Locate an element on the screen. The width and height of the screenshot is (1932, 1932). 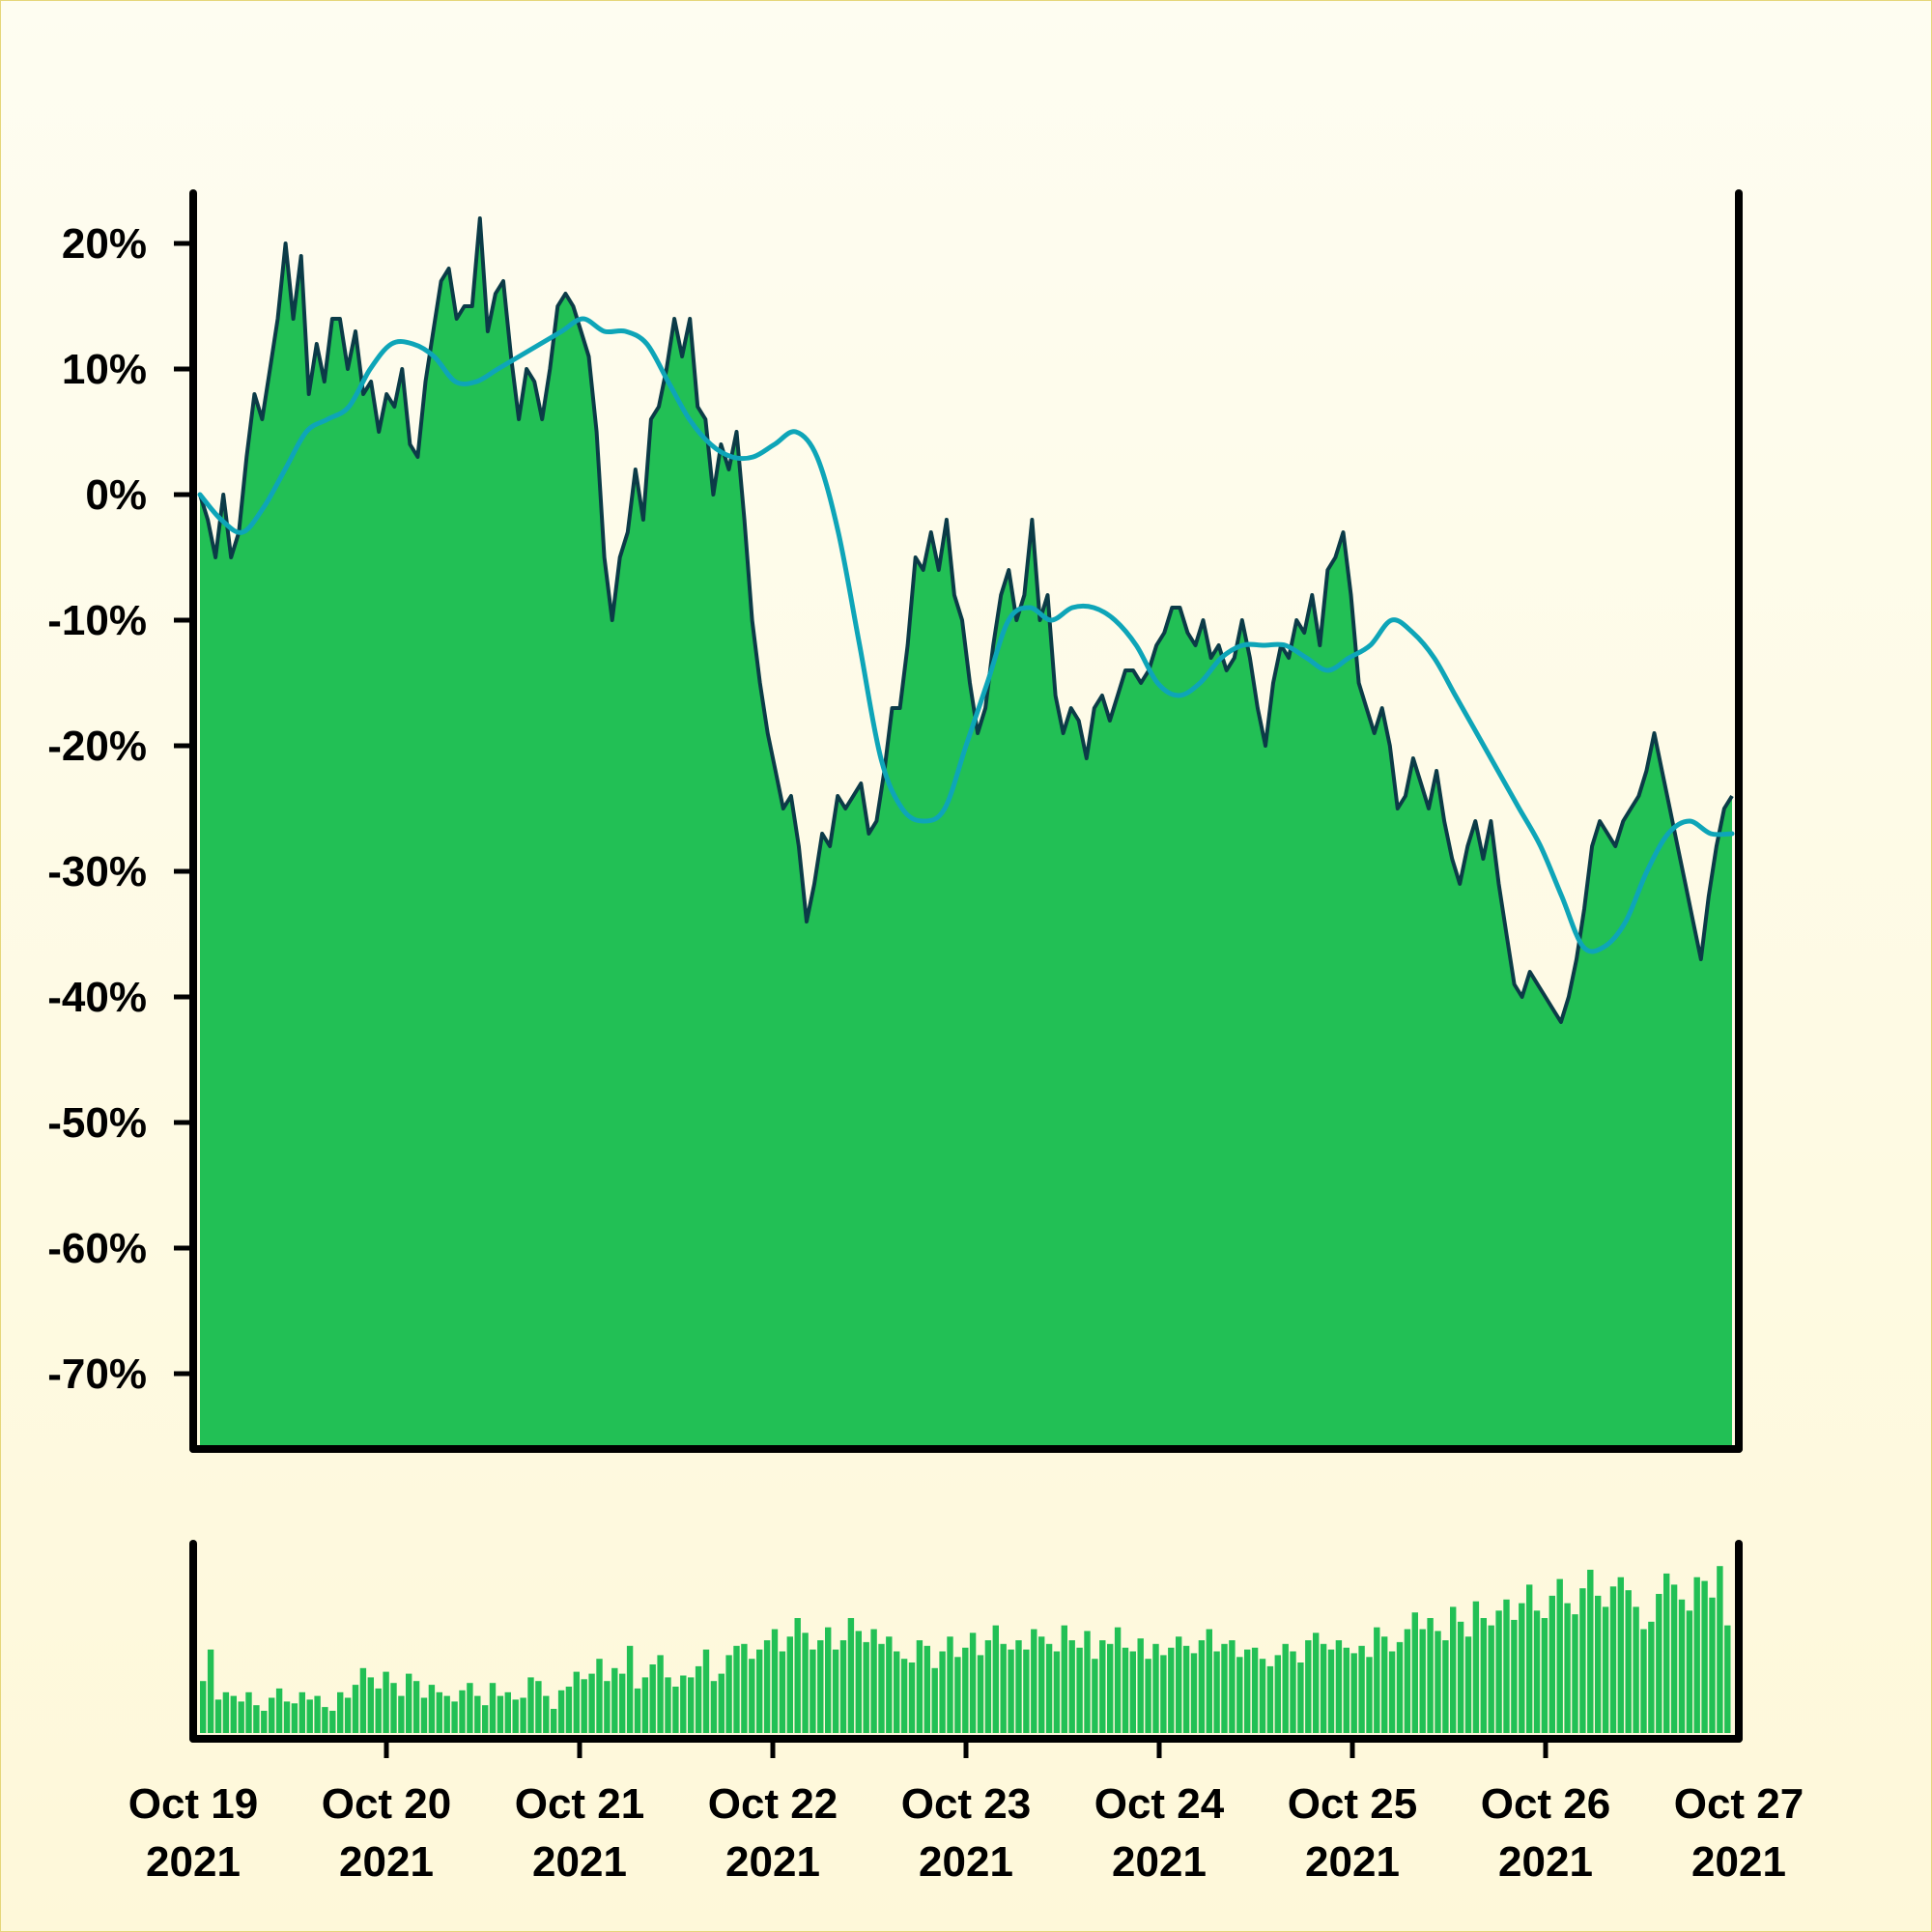
y-tick-label: -10% is located at coordinates (97, 620).